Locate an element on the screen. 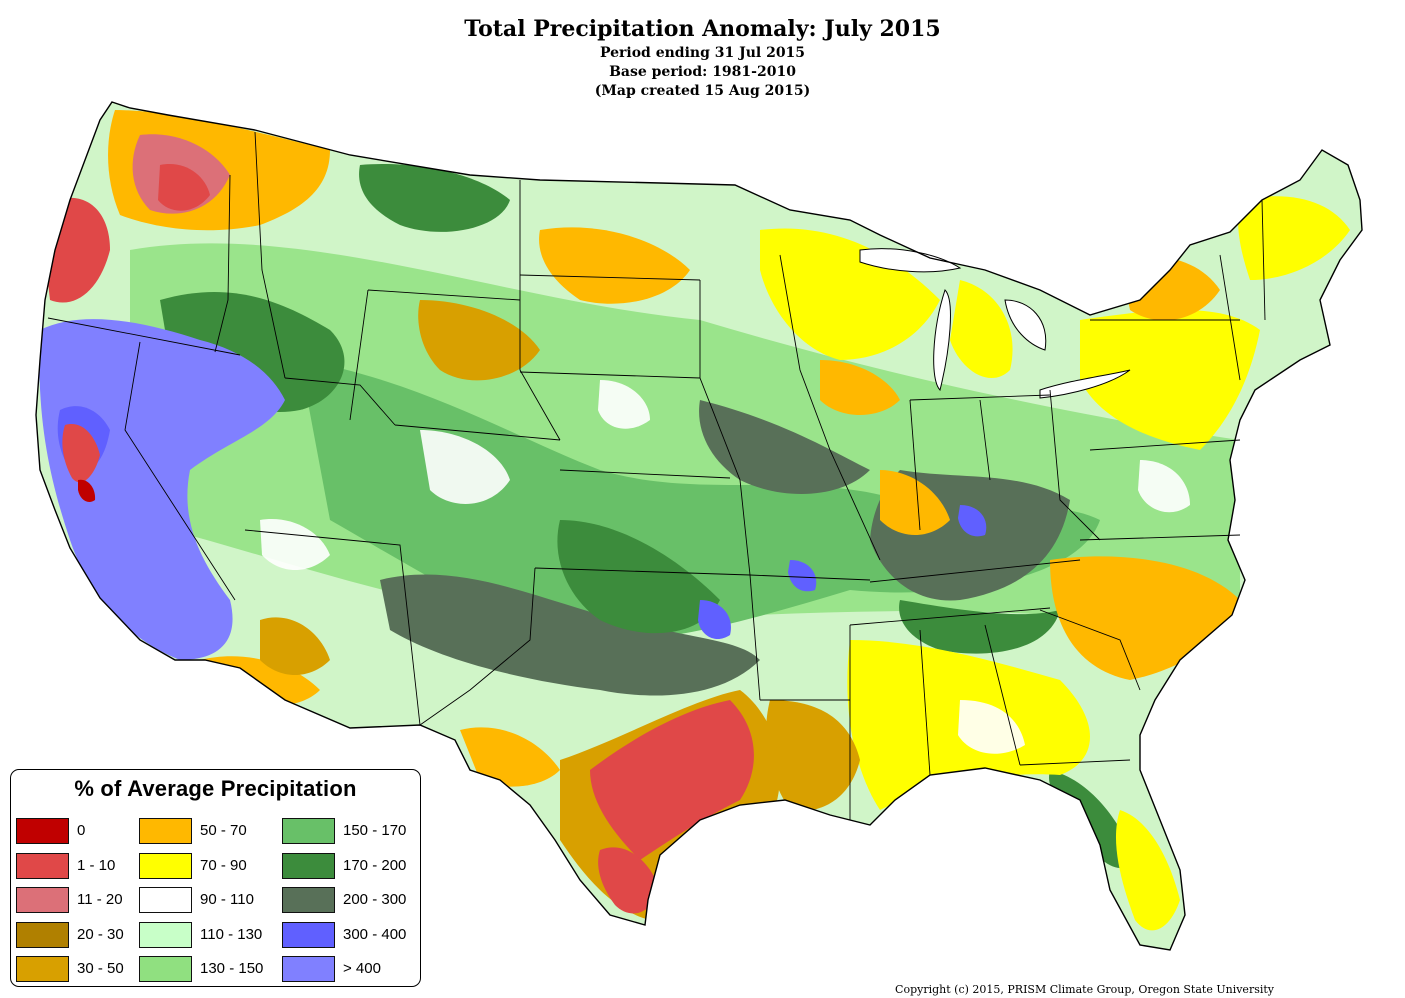 Image resolution: width=1405 pixels, height=998 pixels. legend-label: 50 - 70 is located at coordinates (223, 830).